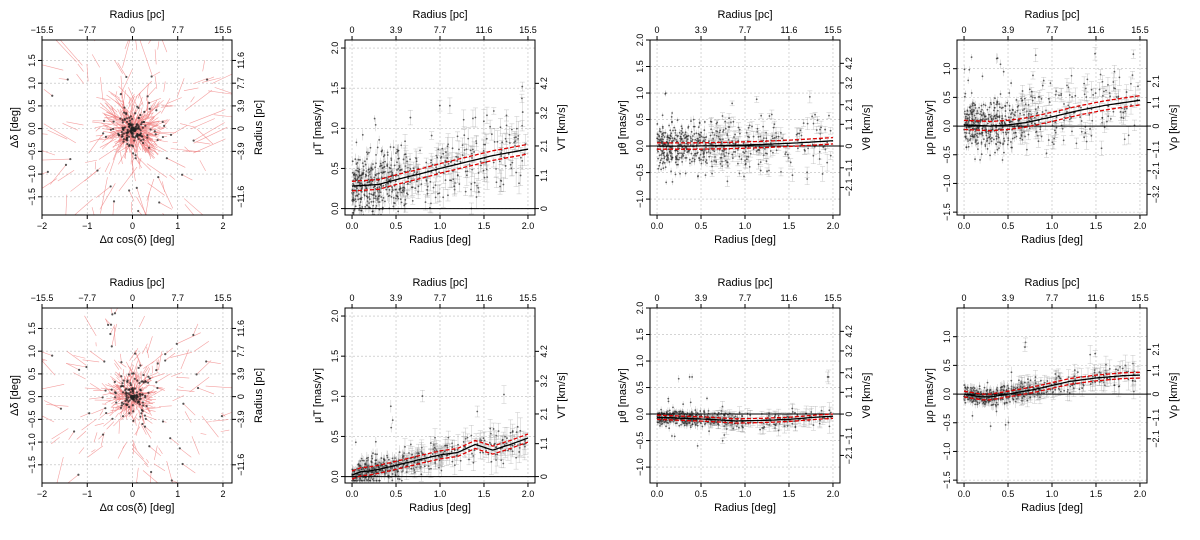  Describe the element at coordinates (32, 174) in the screenshot. I see `tick-label-y: −1.0` at that location.